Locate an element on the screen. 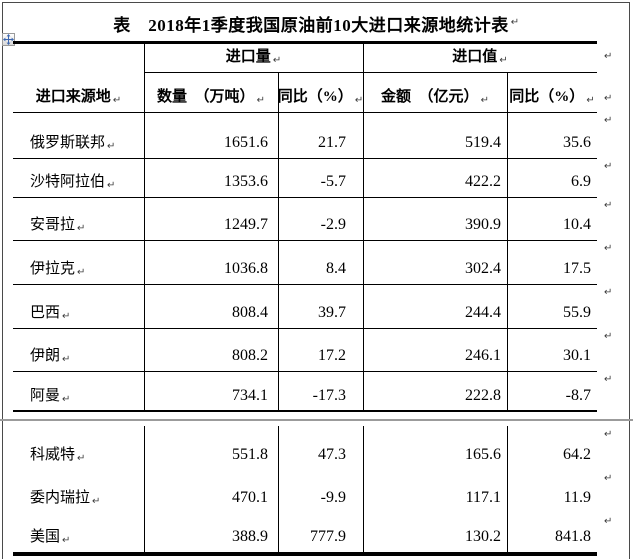 The height and width of the screenshot is (559, 633). source-cell: 安哥拉 ↵ is located at coordinates (78, 218).